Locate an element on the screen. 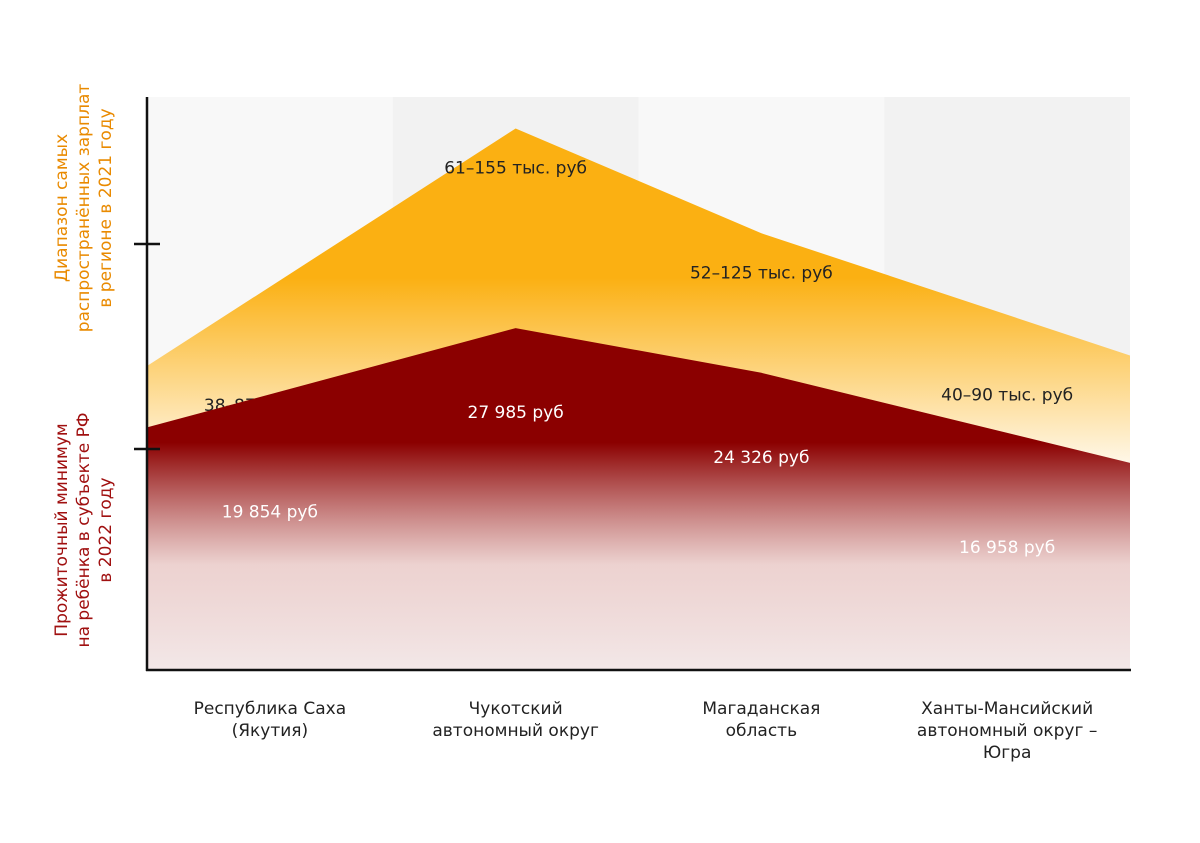  data-label: 40–90 тыс. руб is located at coordinates (1007, 396).